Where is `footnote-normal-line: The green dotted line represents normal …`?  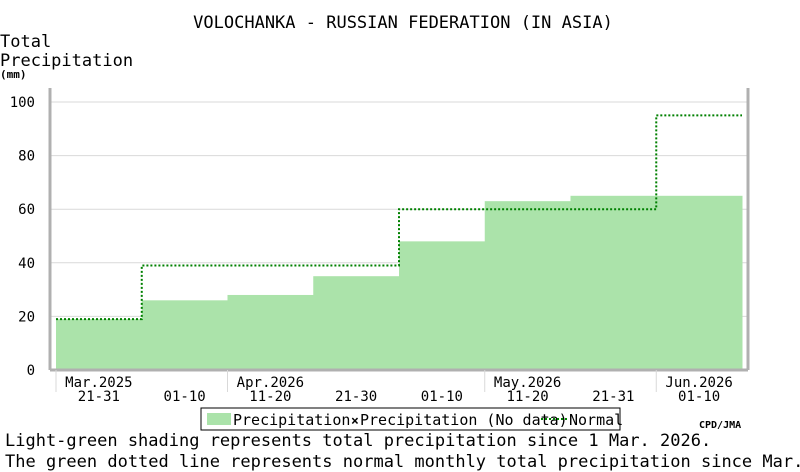 footnote-normal-line: The green dotted line represents normal … is located at coordinates (402, 462).